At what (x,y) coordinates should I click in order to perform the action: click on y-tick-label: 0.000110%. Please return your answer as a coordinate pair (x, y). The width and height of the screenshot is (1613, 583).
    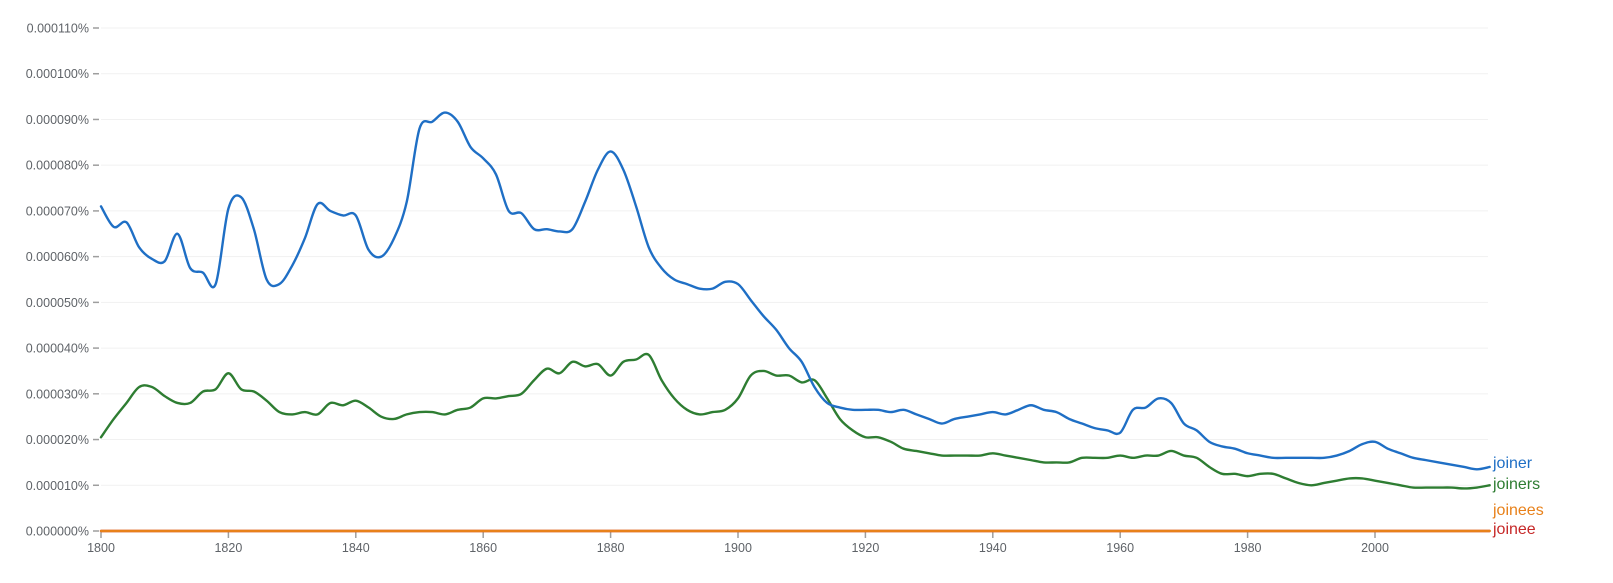
    Looking at the image, I should click on (58, 29).